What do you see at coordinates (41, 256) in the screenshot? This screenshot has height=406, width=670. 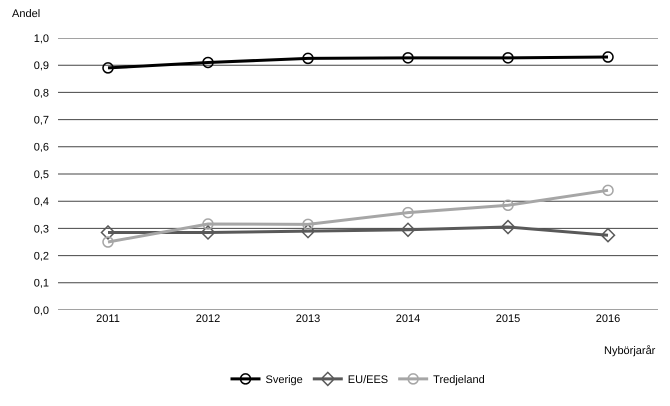 I see `y-tick-label: 0,2` at bounding box center [41, 256].